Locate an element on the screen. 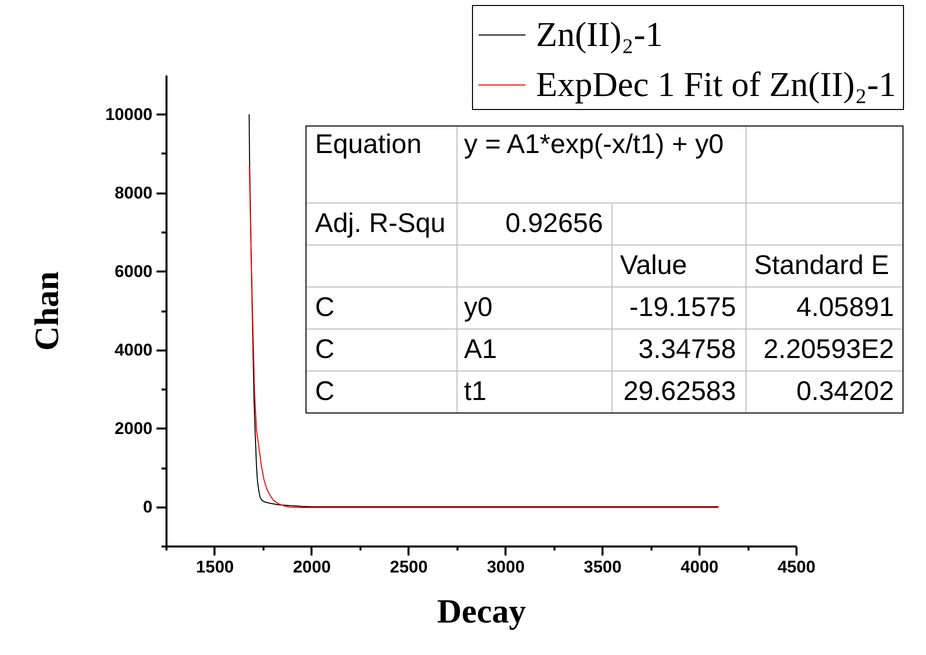 Image resolution: width=926 pixels, height=655 pixels. annotation: 4.05891 is located at coordinates (845, 307).